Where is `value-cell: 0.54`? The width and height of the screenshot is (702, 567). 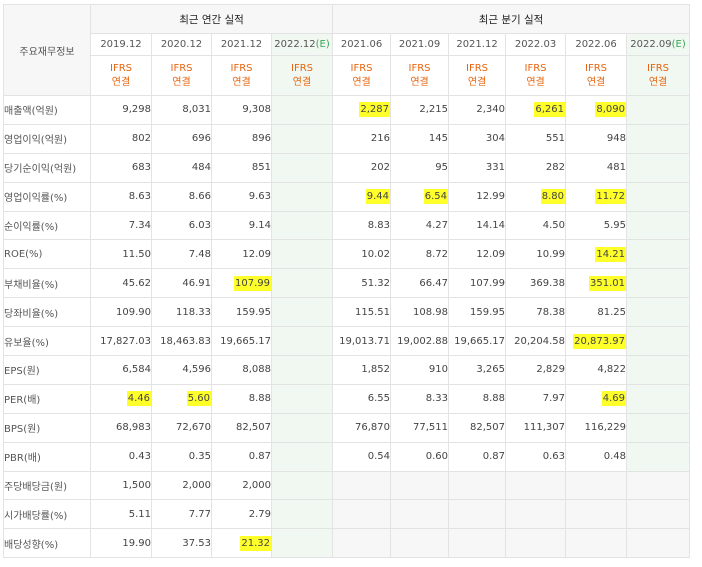
value-cell: 0.54 is located at coordinates (362, 456).